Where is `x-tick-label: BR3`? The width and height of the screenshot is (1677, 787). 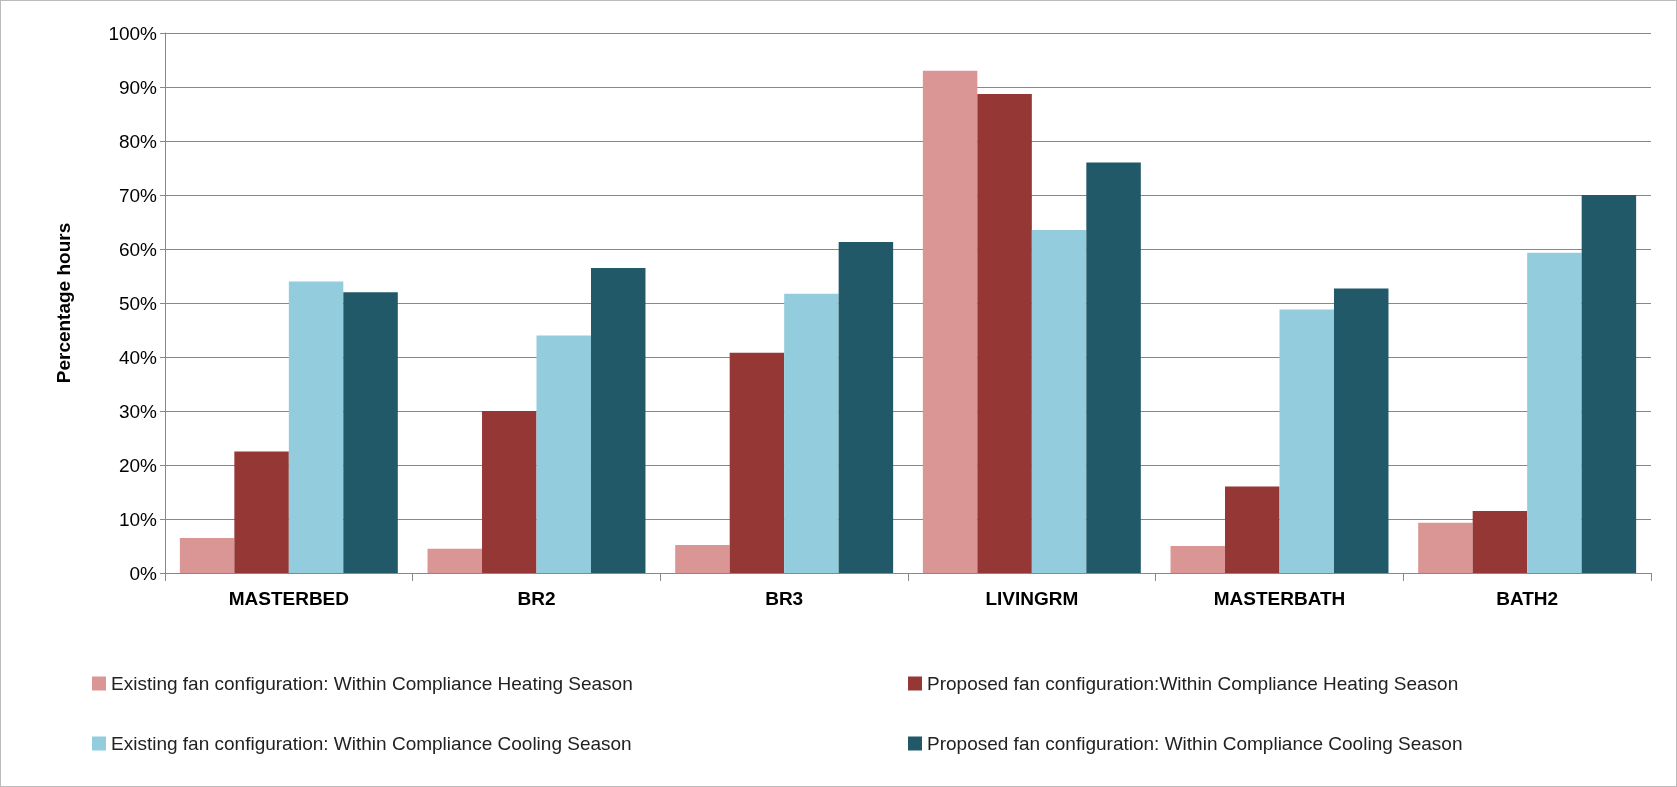
x-tick-label: BR3 is located at coordinates (784, 598).